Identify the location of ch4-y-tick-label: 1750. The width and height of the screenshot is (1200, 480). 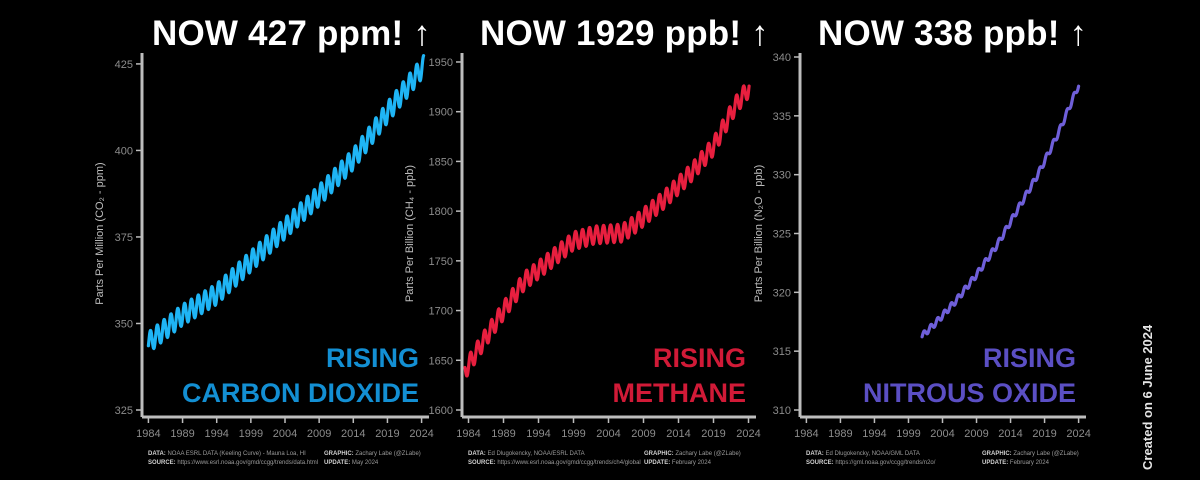
(441, 262).